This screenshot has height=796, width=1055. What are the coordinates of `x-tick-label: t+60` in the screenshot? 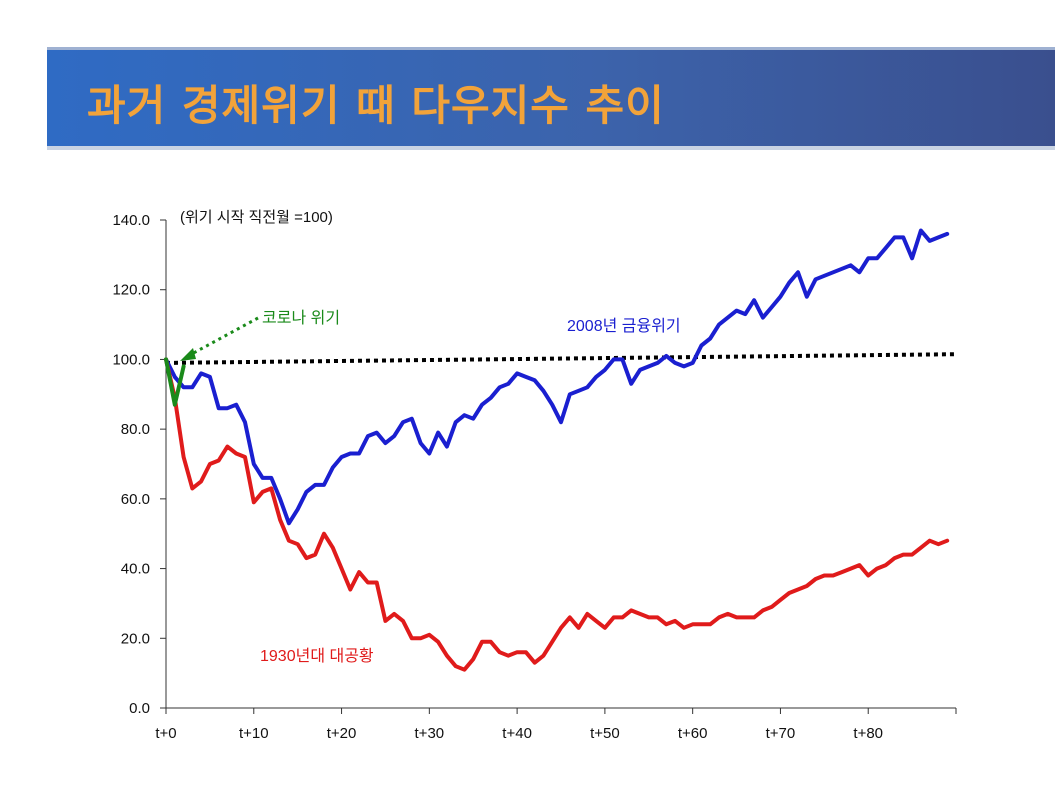 It's located at (693, 733).